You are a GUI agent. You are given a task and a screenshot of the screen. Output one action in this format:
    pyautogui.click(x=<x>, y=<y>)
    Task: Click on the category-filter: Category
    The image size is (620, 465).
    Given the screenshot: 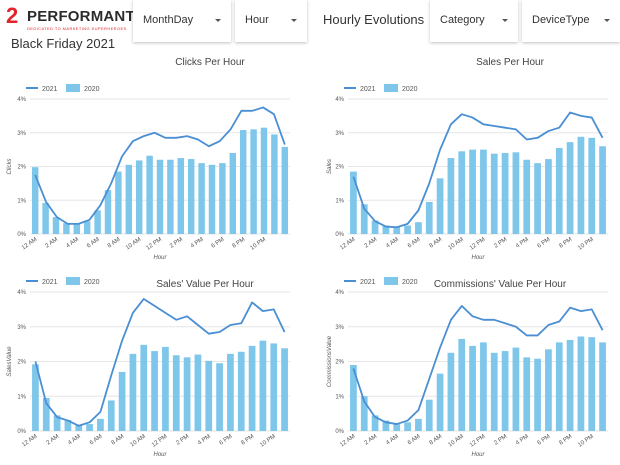 What is the action you would take?
    pyautogui.click(x=474, y=21)
    